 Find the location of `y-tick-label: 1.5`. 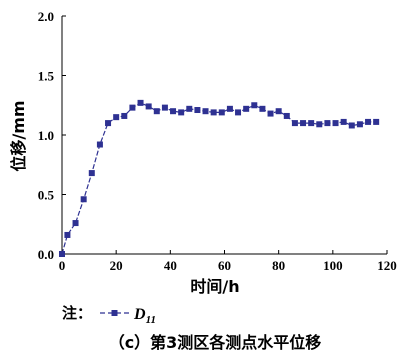

y-tick-label: 1.5 is located at coordinates (46, 76).